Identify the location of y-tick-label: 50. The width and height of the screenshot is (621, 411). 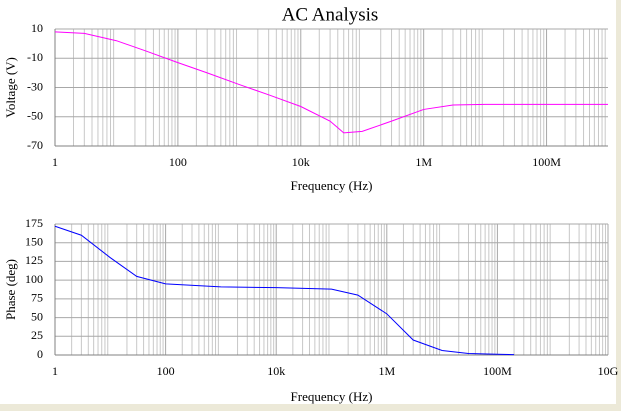
(37, 316).